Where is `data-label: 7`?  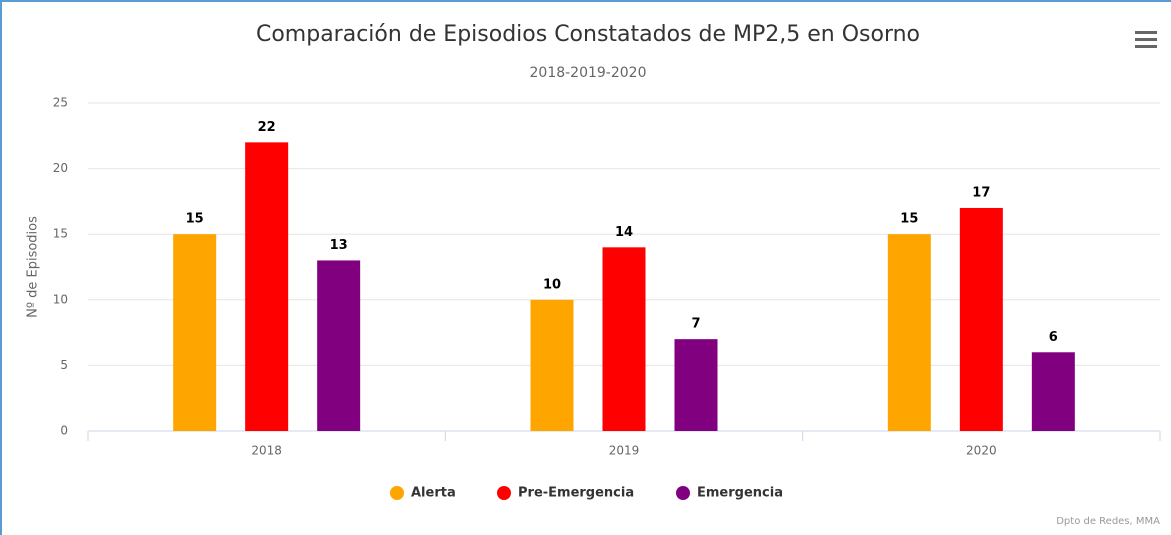
data-label: 7 is located at coordinates (695, 324).